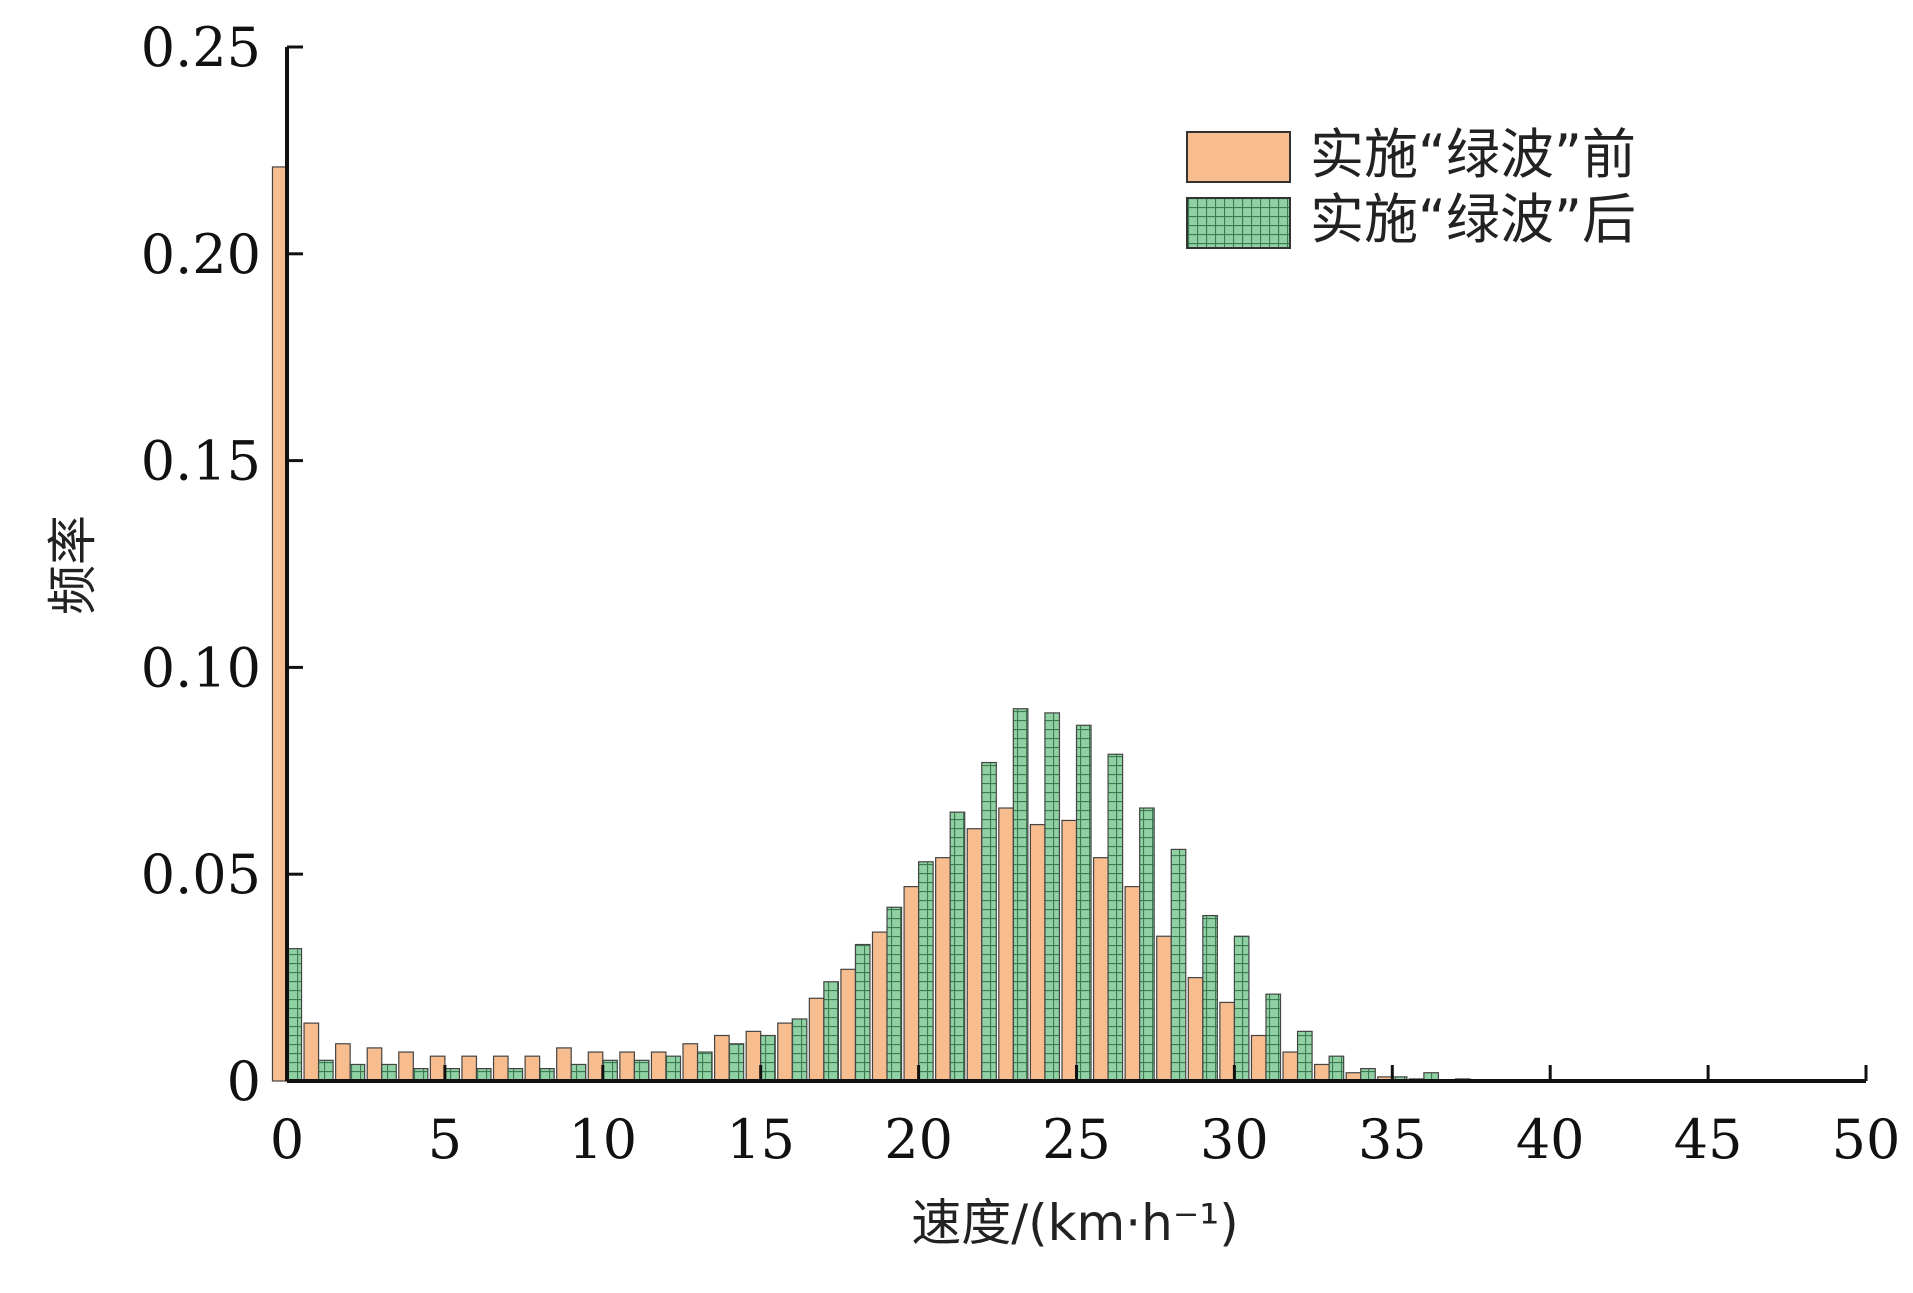 This screenshot has width=1913, height=1293. I want to click on y-tick-label: 0.25, so click(201, 47).